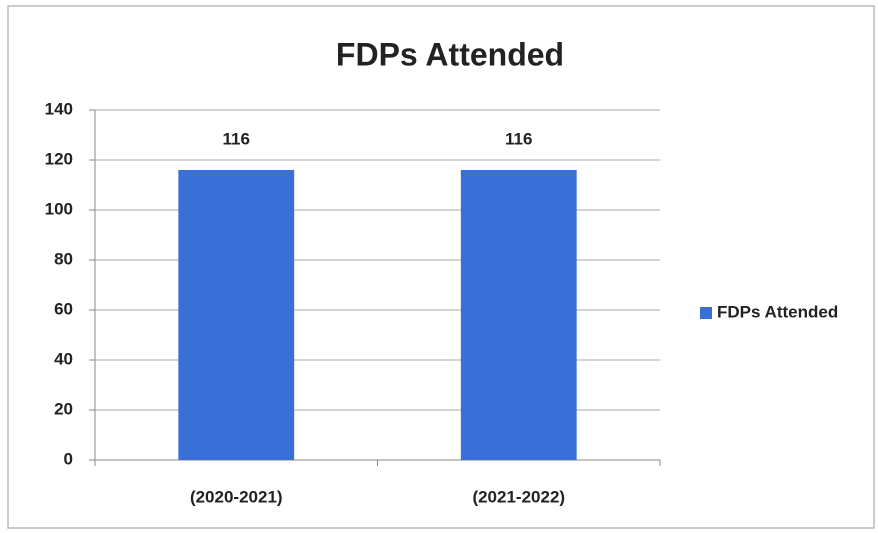 This screenshot has width=878, height=533. What do you see at coordinates (450, 54) in the screenshot?
I see `chart-title: FDPs Attended` at bounding box center [450, 54].